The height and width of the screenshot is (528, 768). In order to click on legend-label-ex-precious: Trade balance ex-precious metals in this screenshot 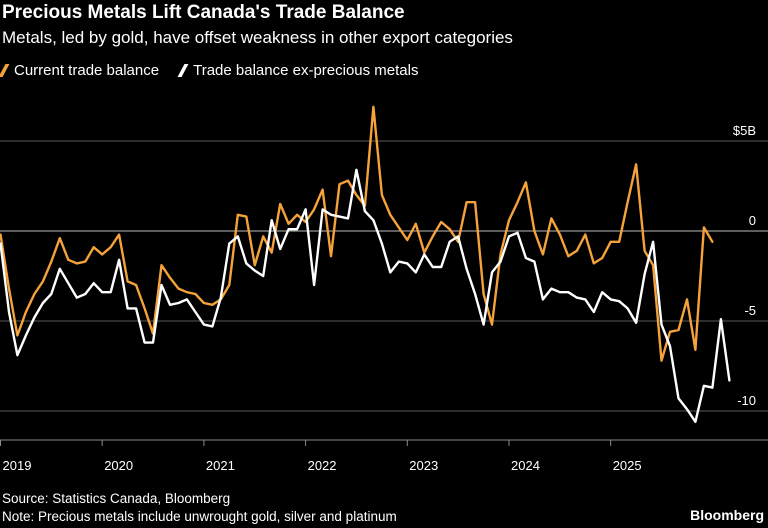, I will do `click(306, 70)`.